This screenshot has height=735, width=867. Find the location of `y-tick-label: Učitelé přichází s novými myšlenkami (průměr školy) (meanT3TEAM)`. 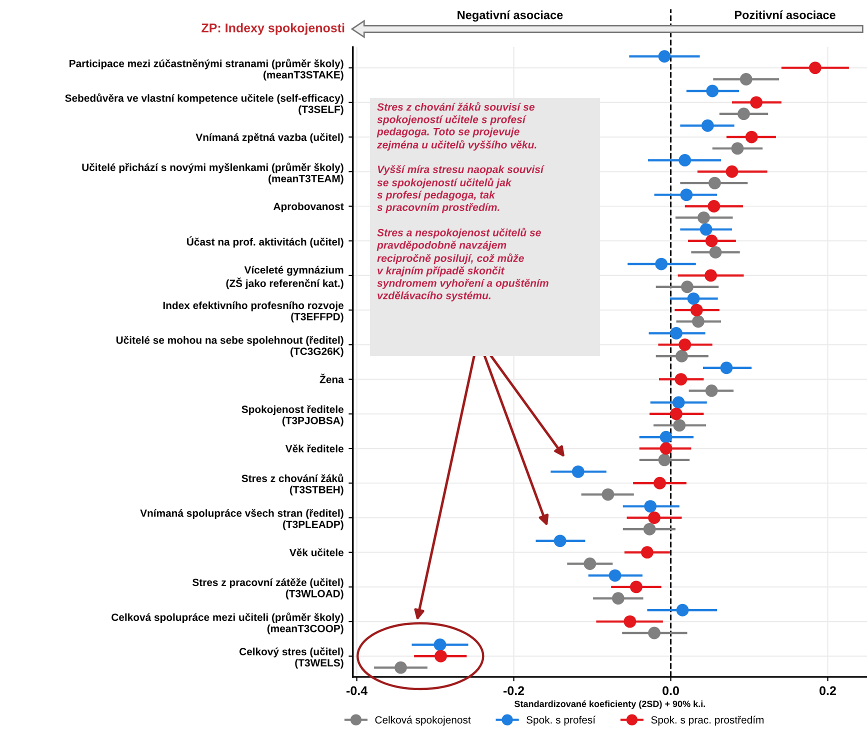

y-tick-label: Učitelé přichází s novými myšlenkami (průměr školy) (meanT3TEAM) is located at coordinates (213, 173).